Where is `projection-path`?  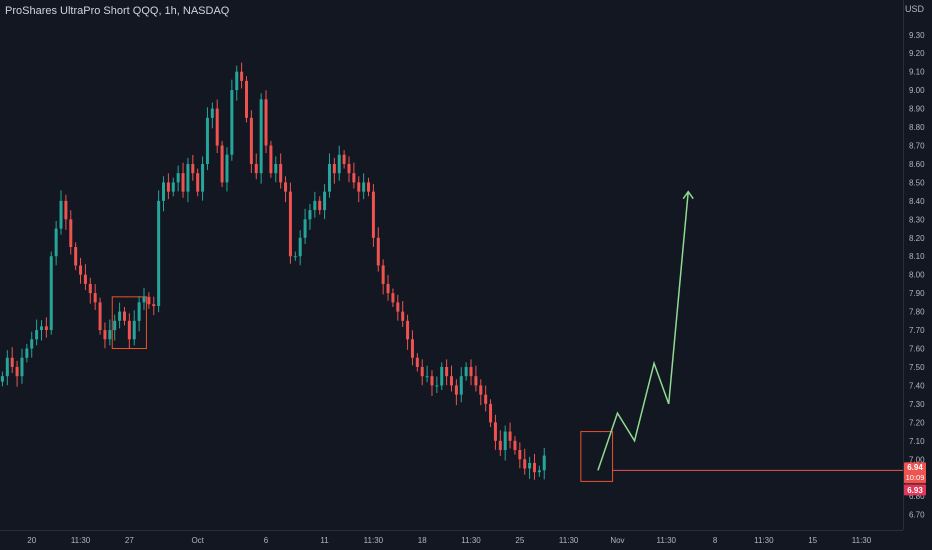 projection-path is located at coordinates (645, 330).